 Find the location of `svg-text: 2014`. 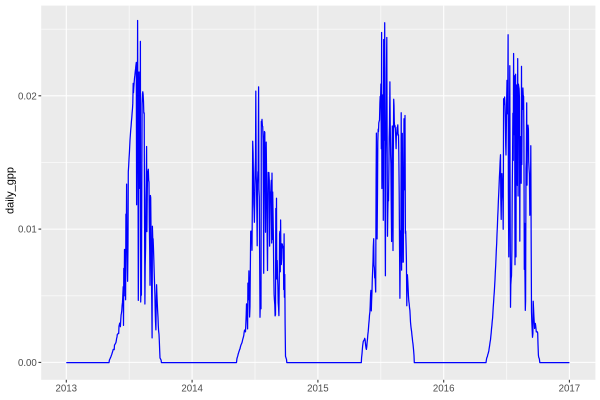

svg-text: 2014 is located at coordinates (192, 389).